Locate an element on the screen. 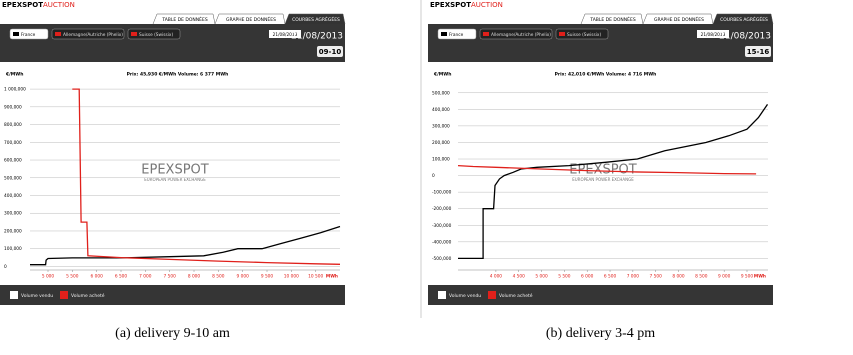 The image size is (853, 355). x-tick-label: 6 000 is located at coordinates (587, 277).